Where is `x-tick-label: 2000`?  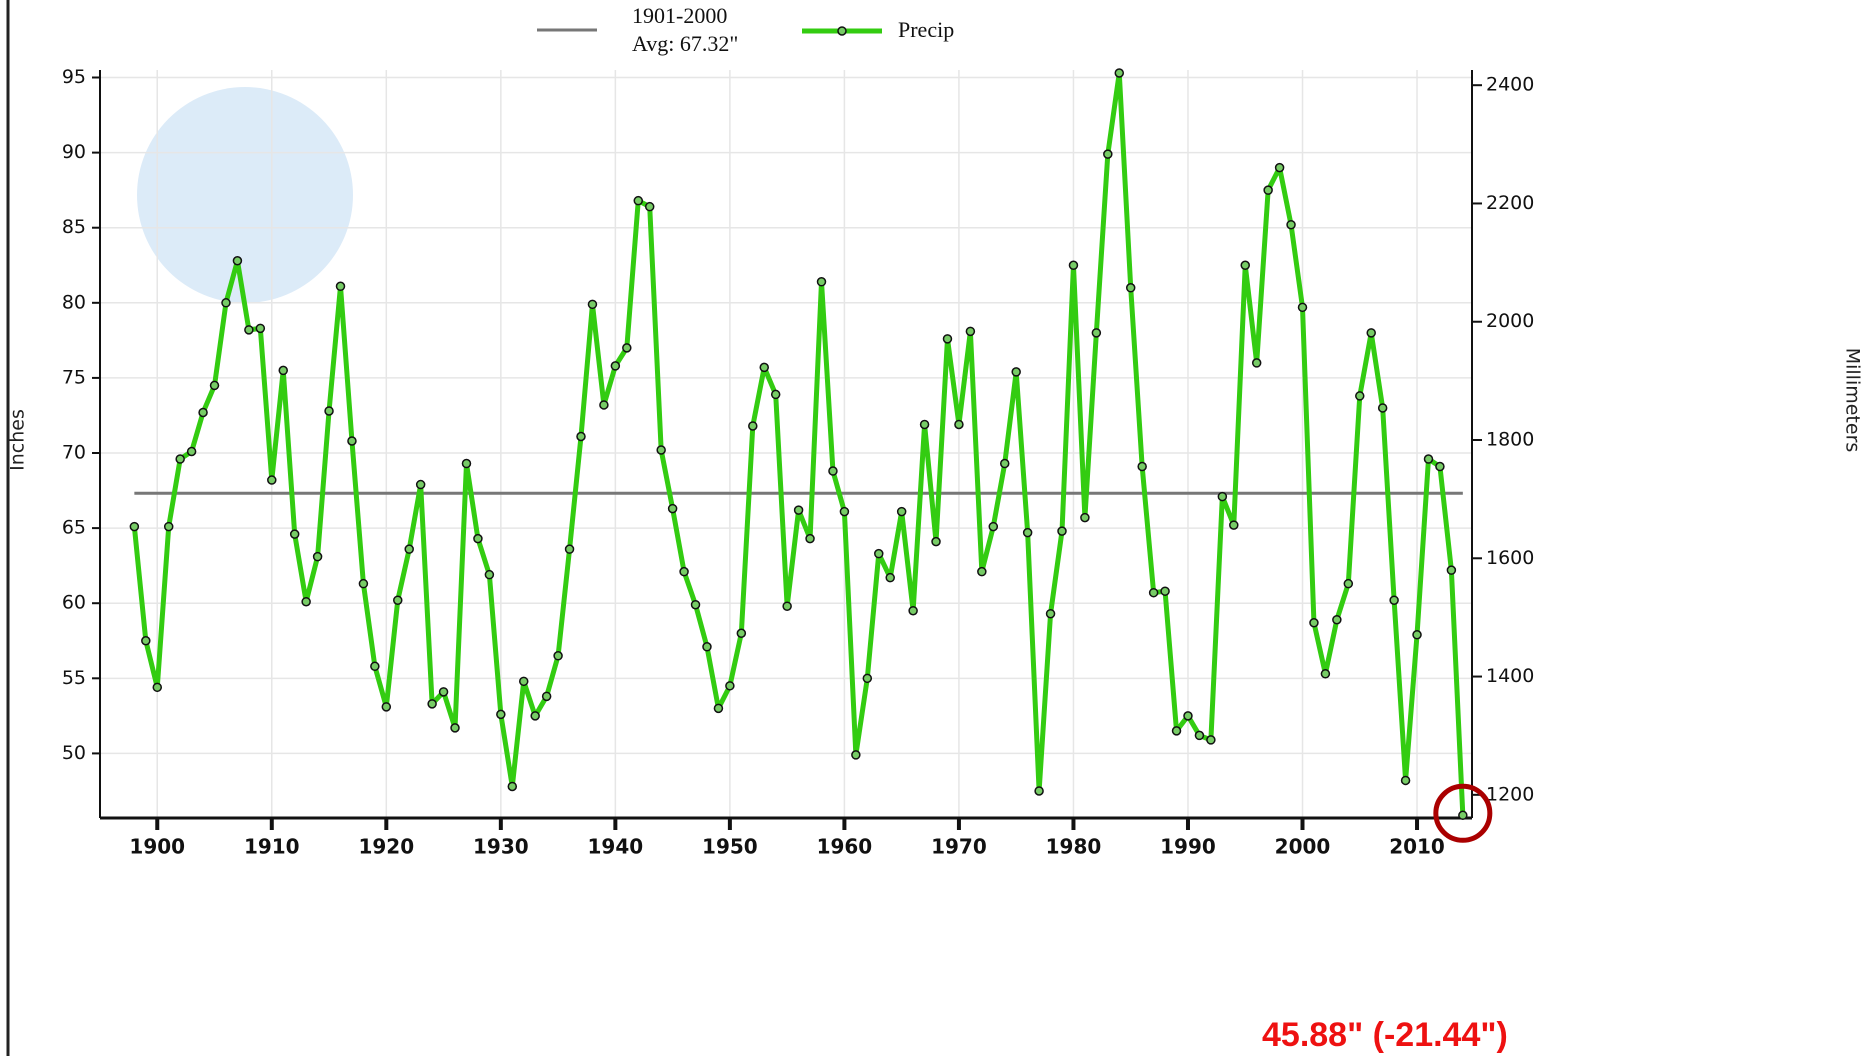
x-tick-label: 2000 is located at coordinates (1303, 847).